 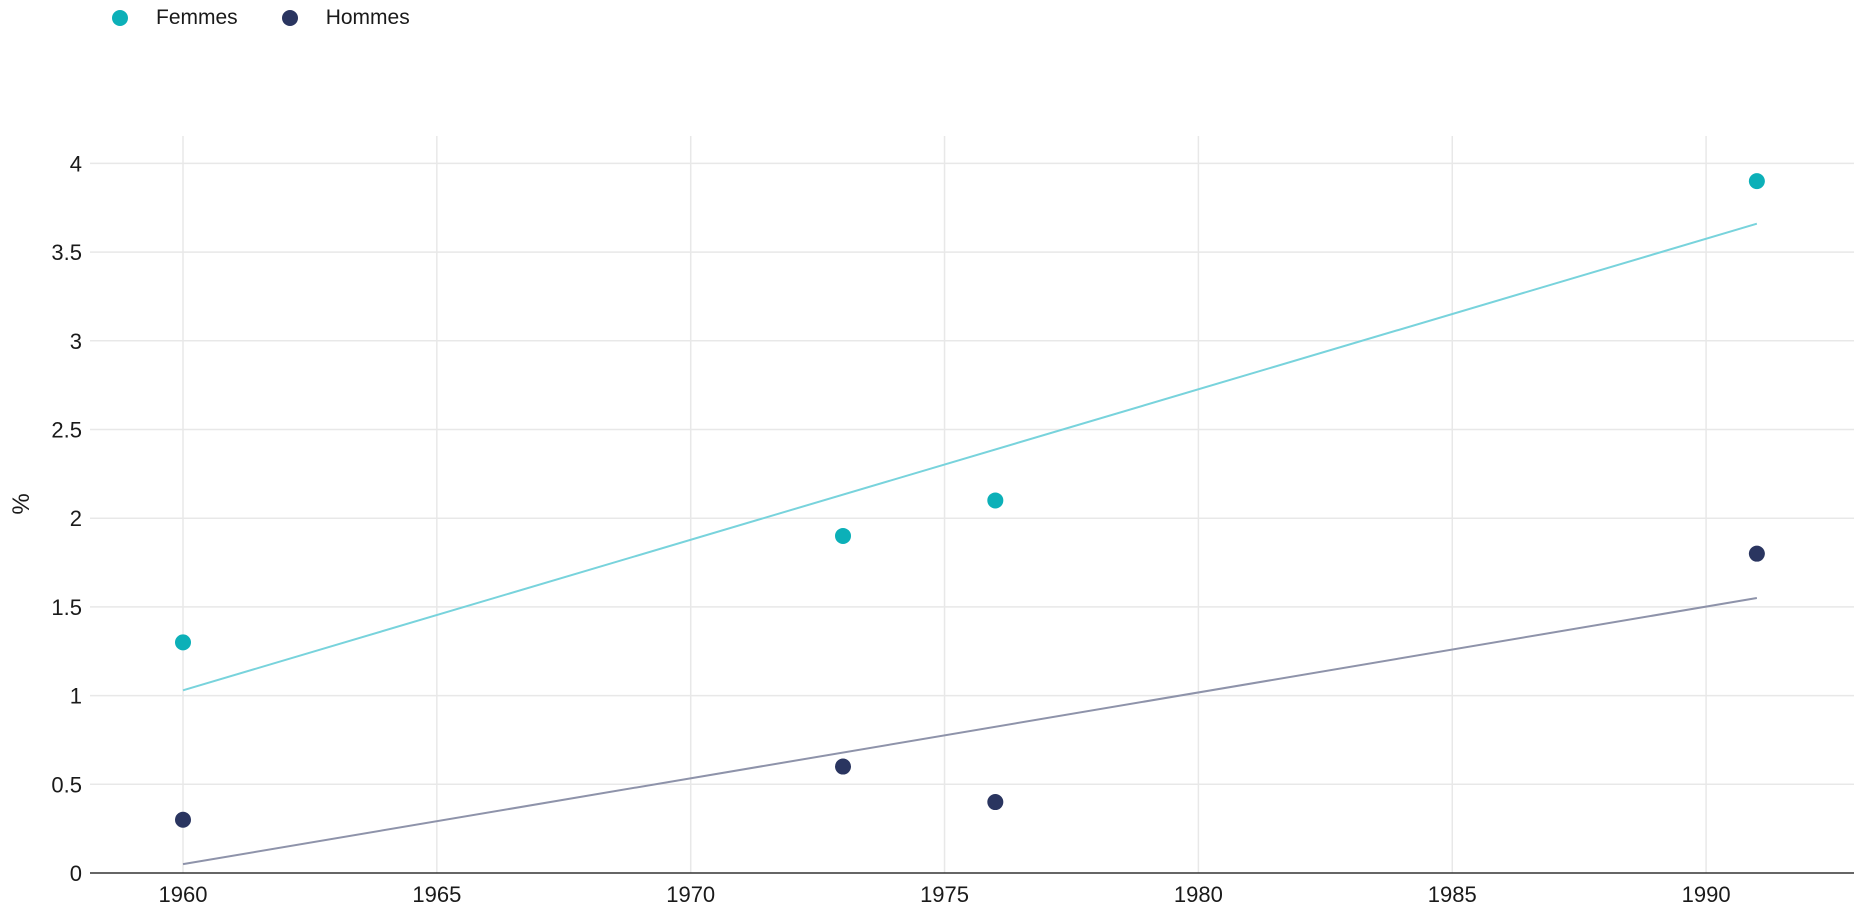 What do you see at coordinates (66, 607) in the screenshot?
I see `y-tick-label: 1.5` at bounding box center [66, 607].